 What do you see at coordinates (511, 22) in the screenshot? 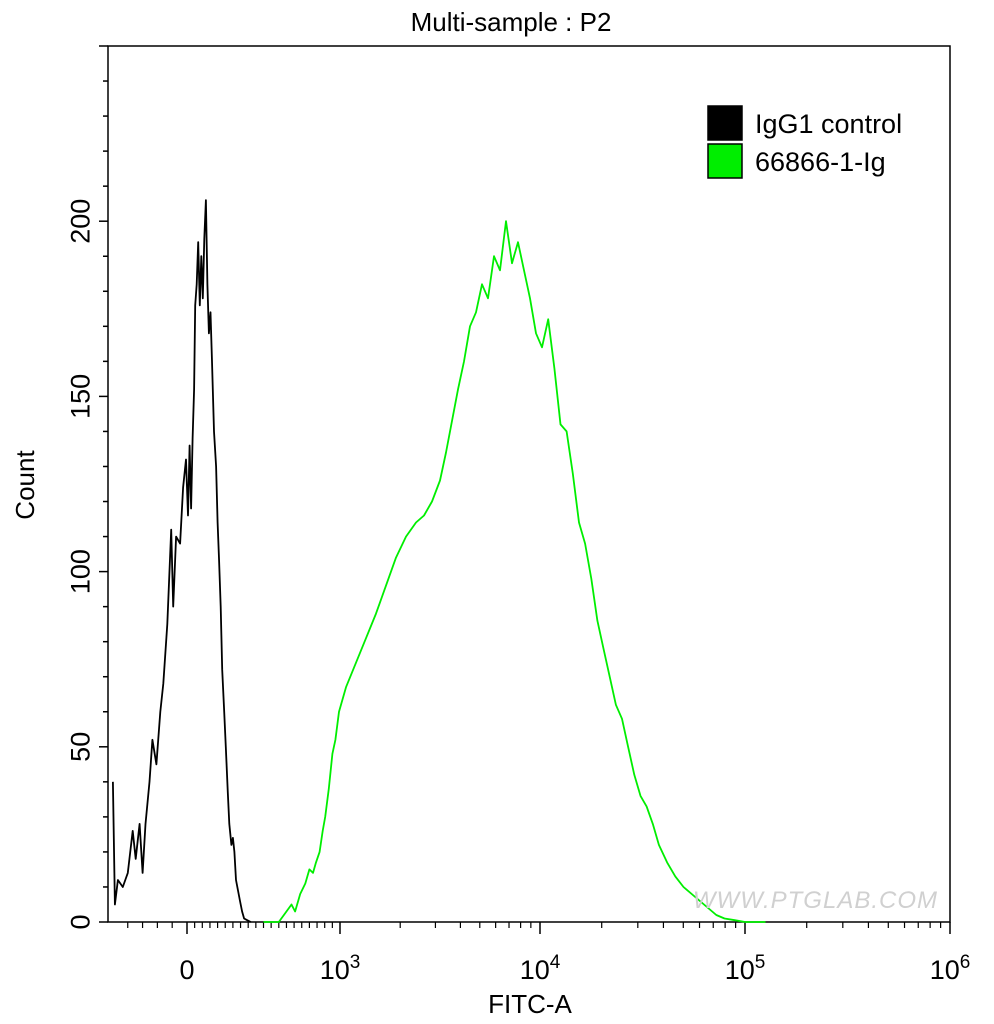
I see `chart-title: Multi-sample : P2` at bounding box center [511, 22].